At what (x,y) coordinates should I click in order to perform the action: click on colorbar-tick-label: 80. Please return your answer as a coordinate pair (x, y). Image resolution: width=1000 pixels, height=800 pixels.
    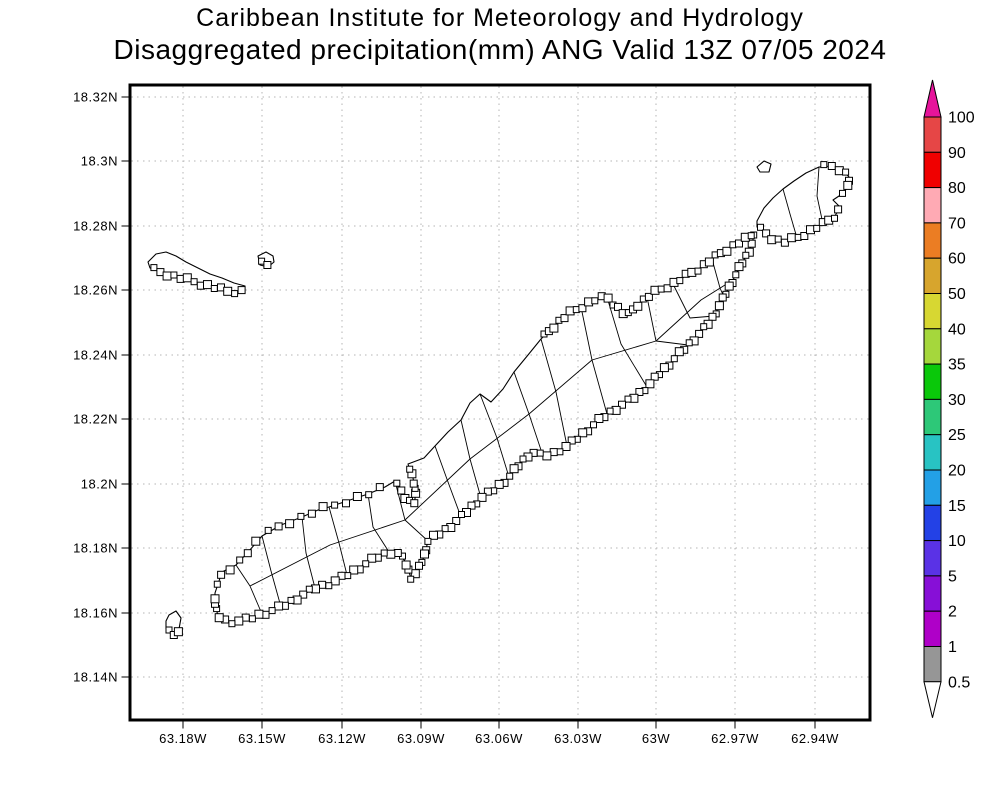
    Looking at the image, I should click on (957, 188).